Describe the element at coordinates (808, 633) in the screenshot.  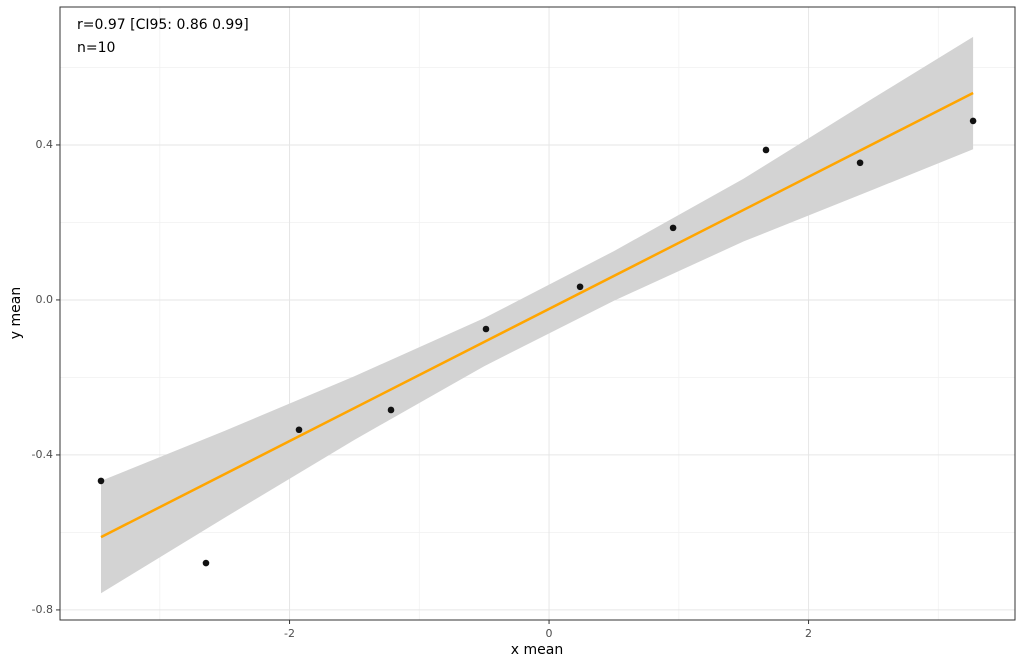
I see `x-tick-label: 2` at that location.